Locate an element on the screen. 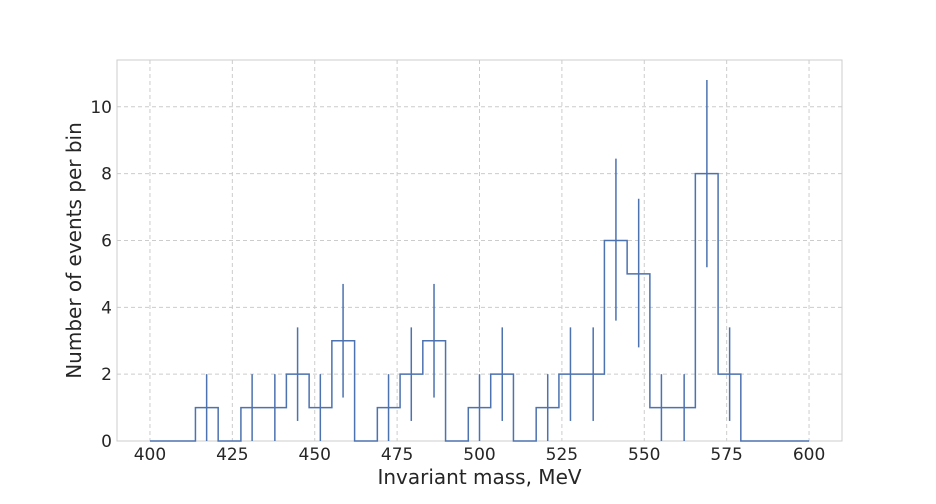 The width and height of the screenshot is (936, 504). y-axis-label: Number of events per bin is located at coordinates (74, 250).